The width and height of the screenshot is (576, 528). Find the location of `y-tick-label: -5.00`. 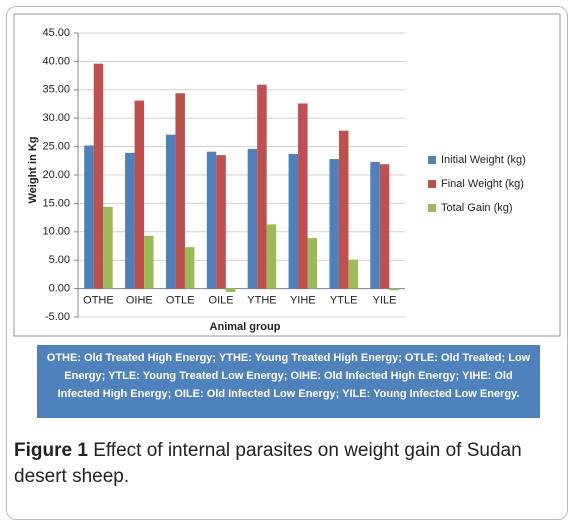

y-tick-label: -5.00 is located at coordinates (57, 317).